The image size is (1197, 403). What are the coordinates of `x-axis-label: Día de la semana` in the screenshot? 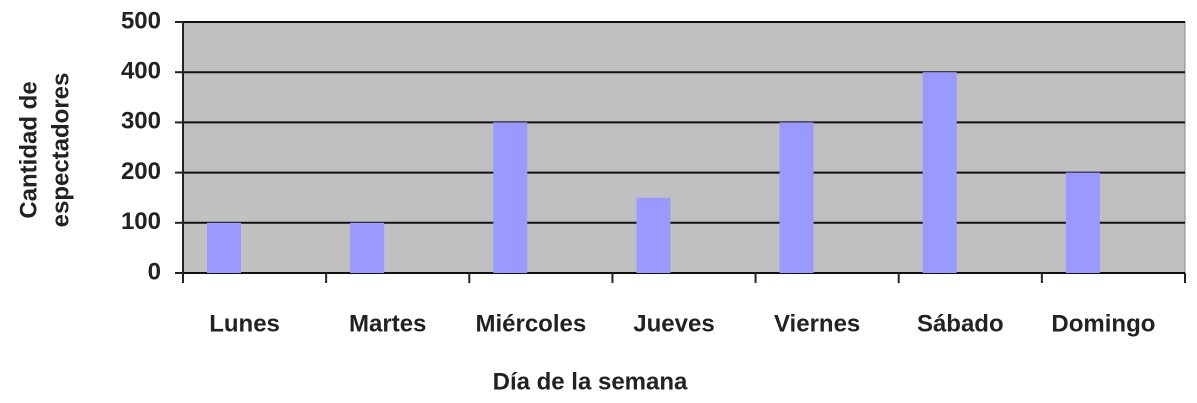 It's located at (590, 381).